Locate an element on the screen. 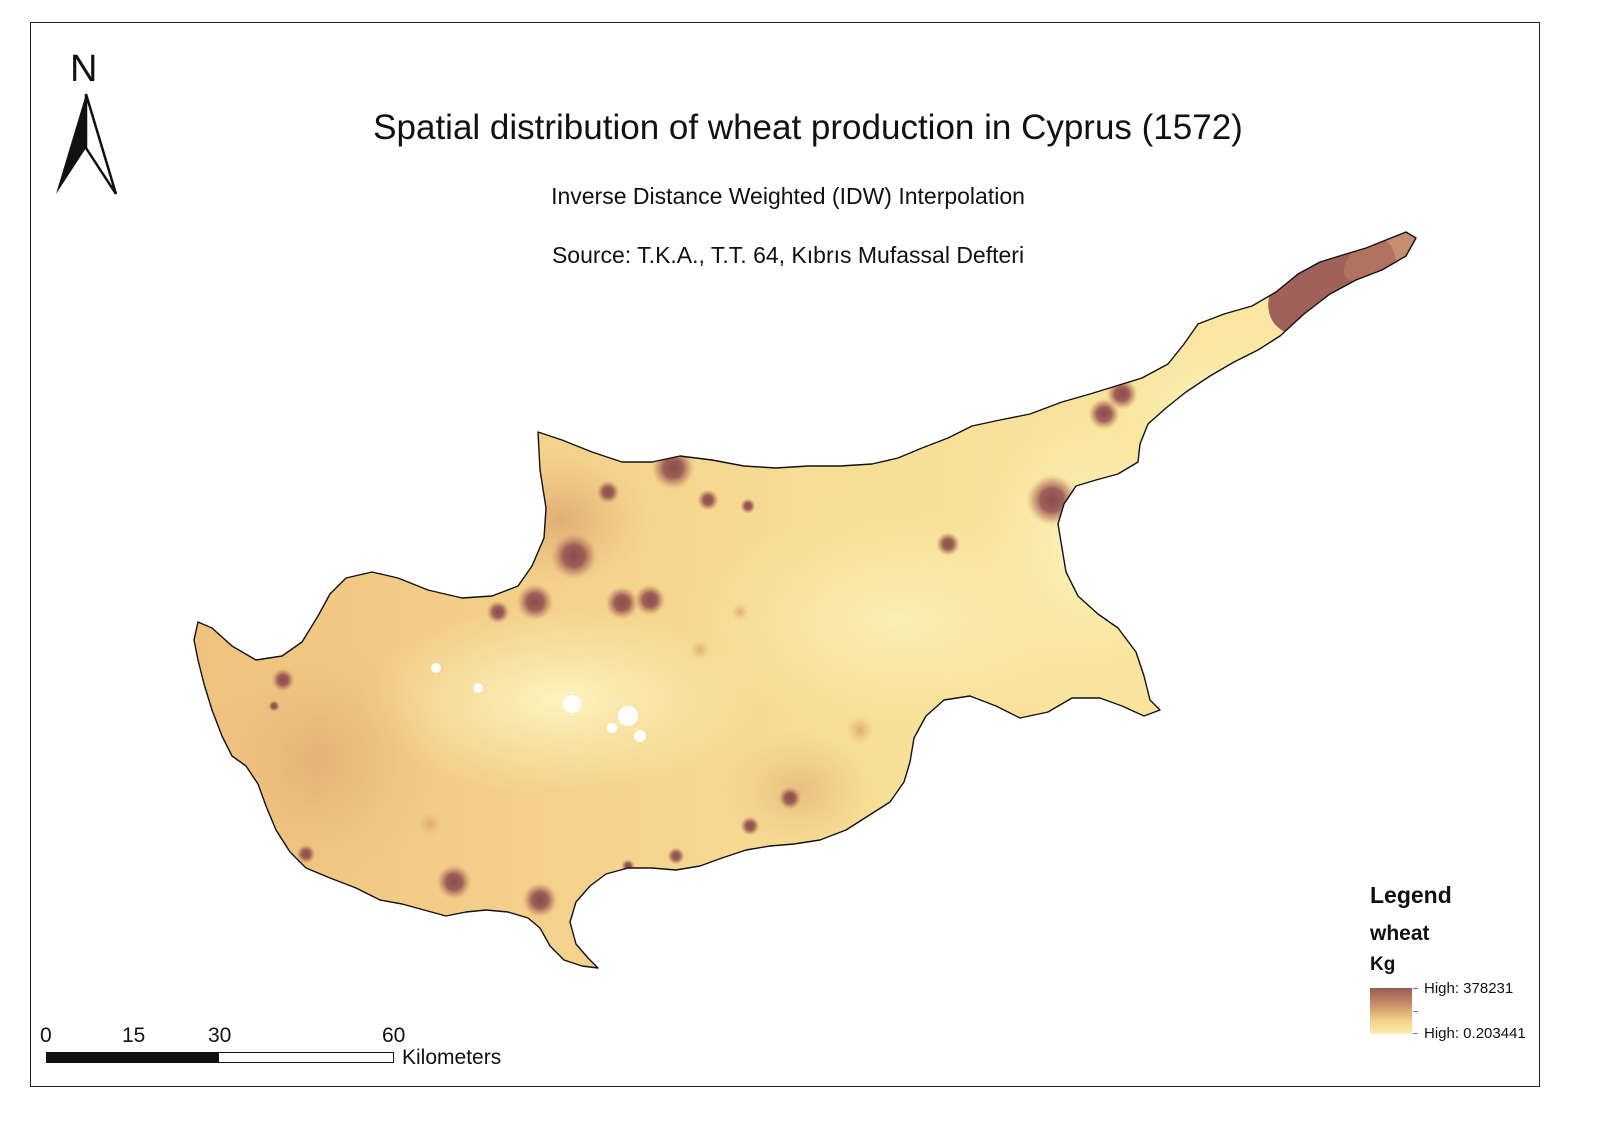  legend-tick-mid is located at coordinates (1415, 1011).